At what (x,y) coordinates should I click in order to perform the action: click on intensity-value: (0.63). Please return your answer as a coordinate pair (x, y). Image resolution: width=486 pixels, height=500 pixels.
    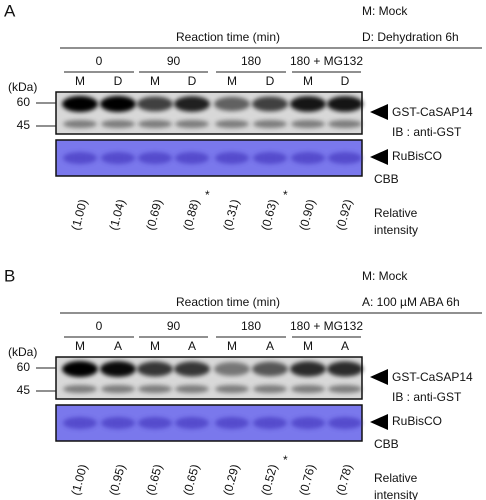
    Looking at the image, I should click on (269, 215).